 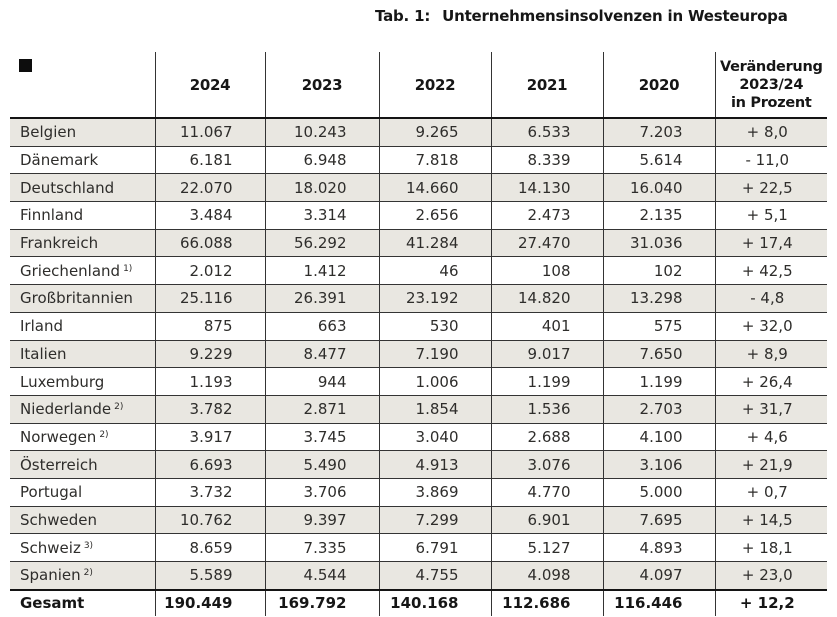 I want to click on value-cell: 66.088, so click(x=209, y=243).